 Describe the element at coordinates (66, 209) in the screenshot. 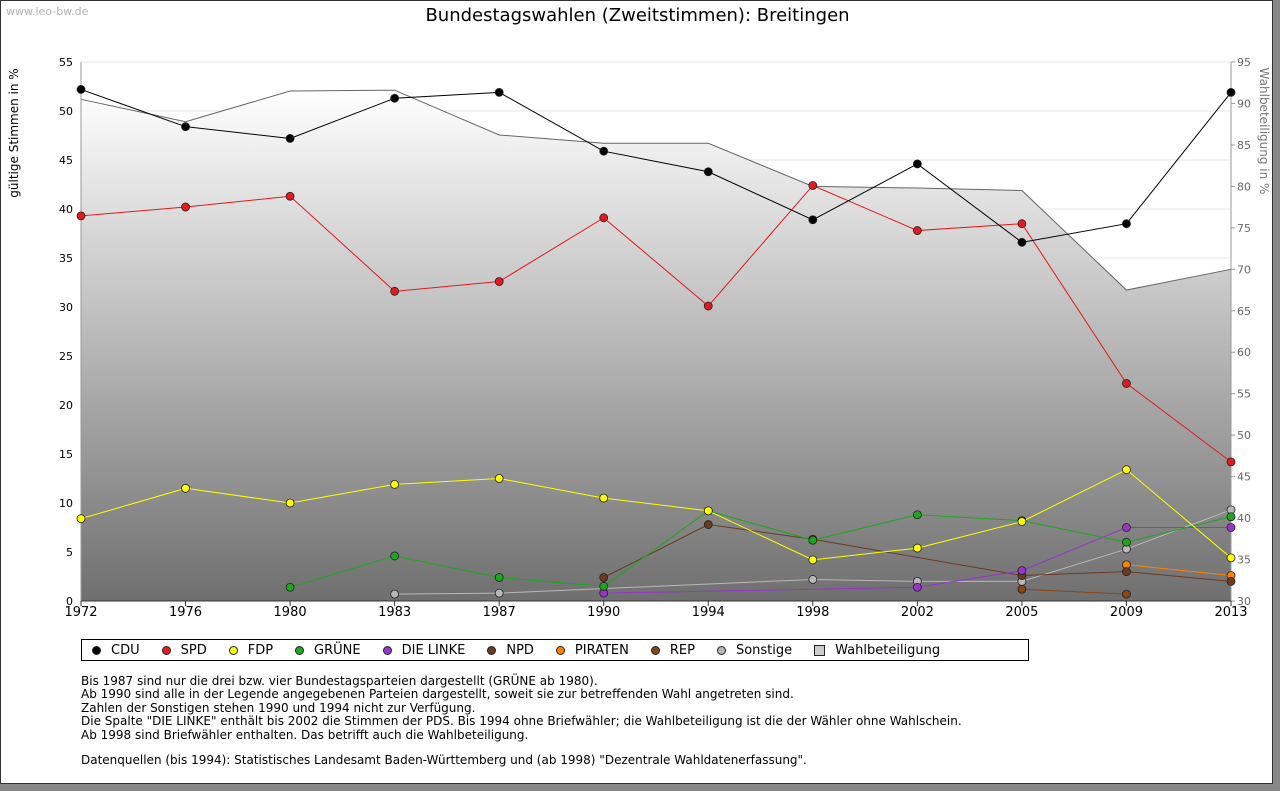

I see `y-tick-label: 40` at that location.